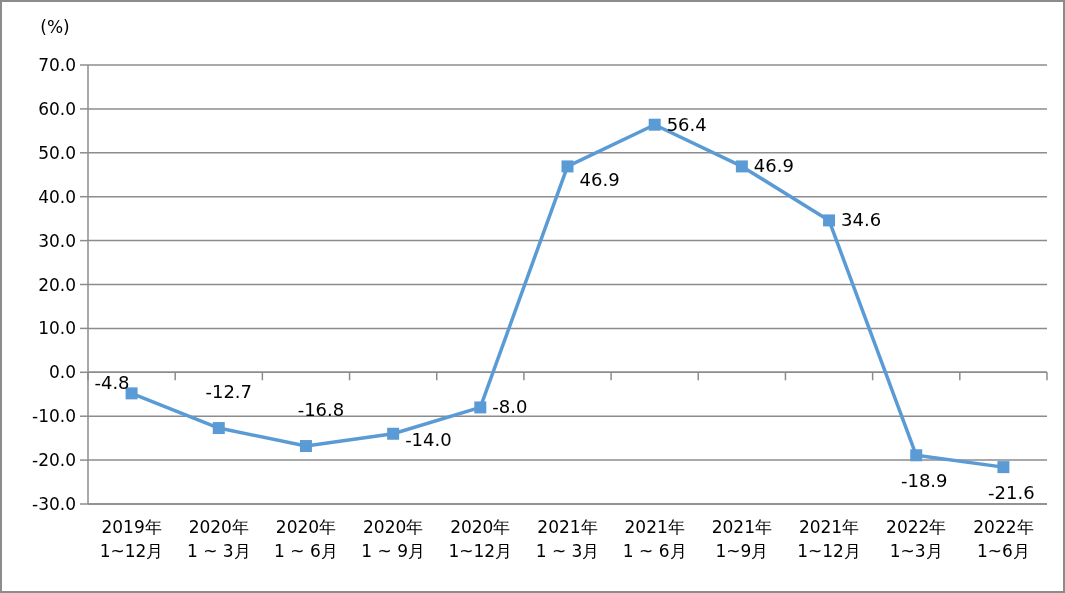  Describe the element at coordinates (57, 196) in the screenshot. I see `ytick: 40.0` at that location.